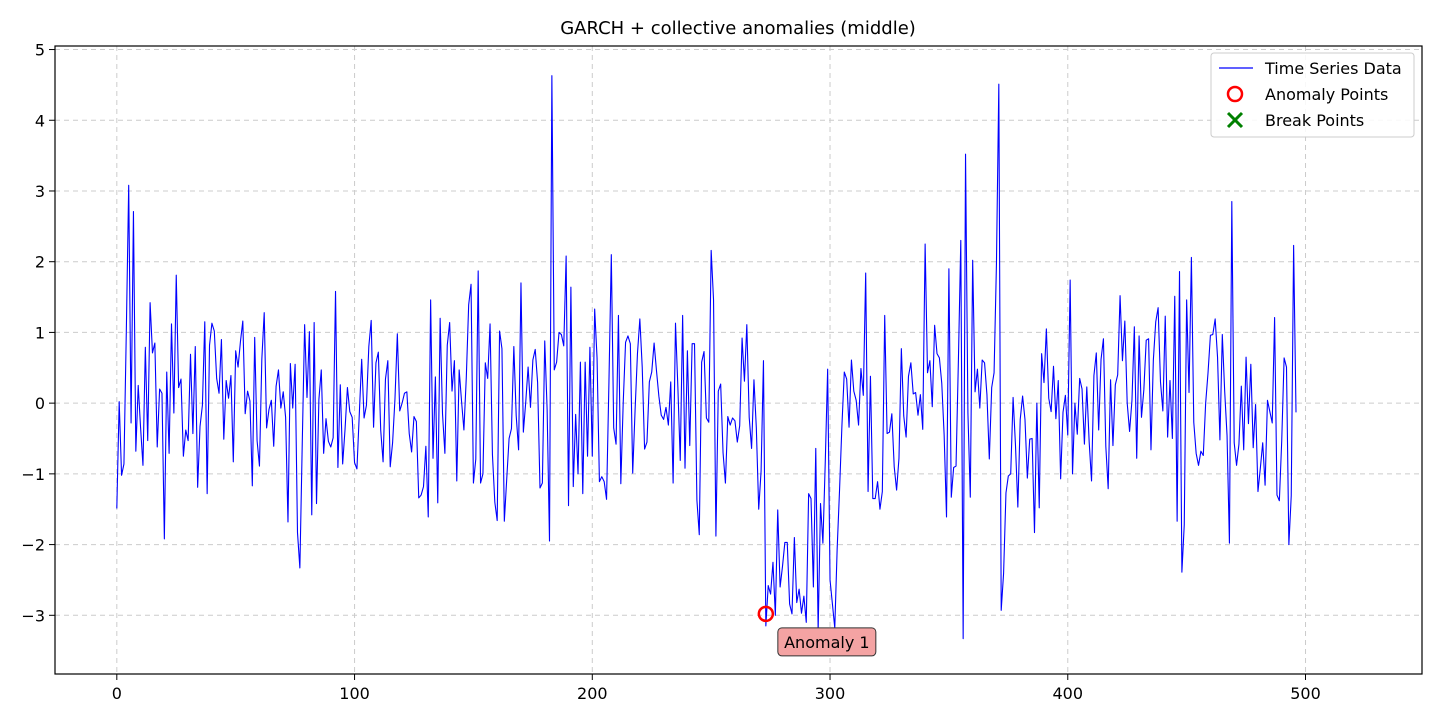 This screenshot has width=1440, height=720. What do you see at coordinates (766, 614) in the screenshot?
I see `anomaly-point-marker` at bounding box center [766, 614].